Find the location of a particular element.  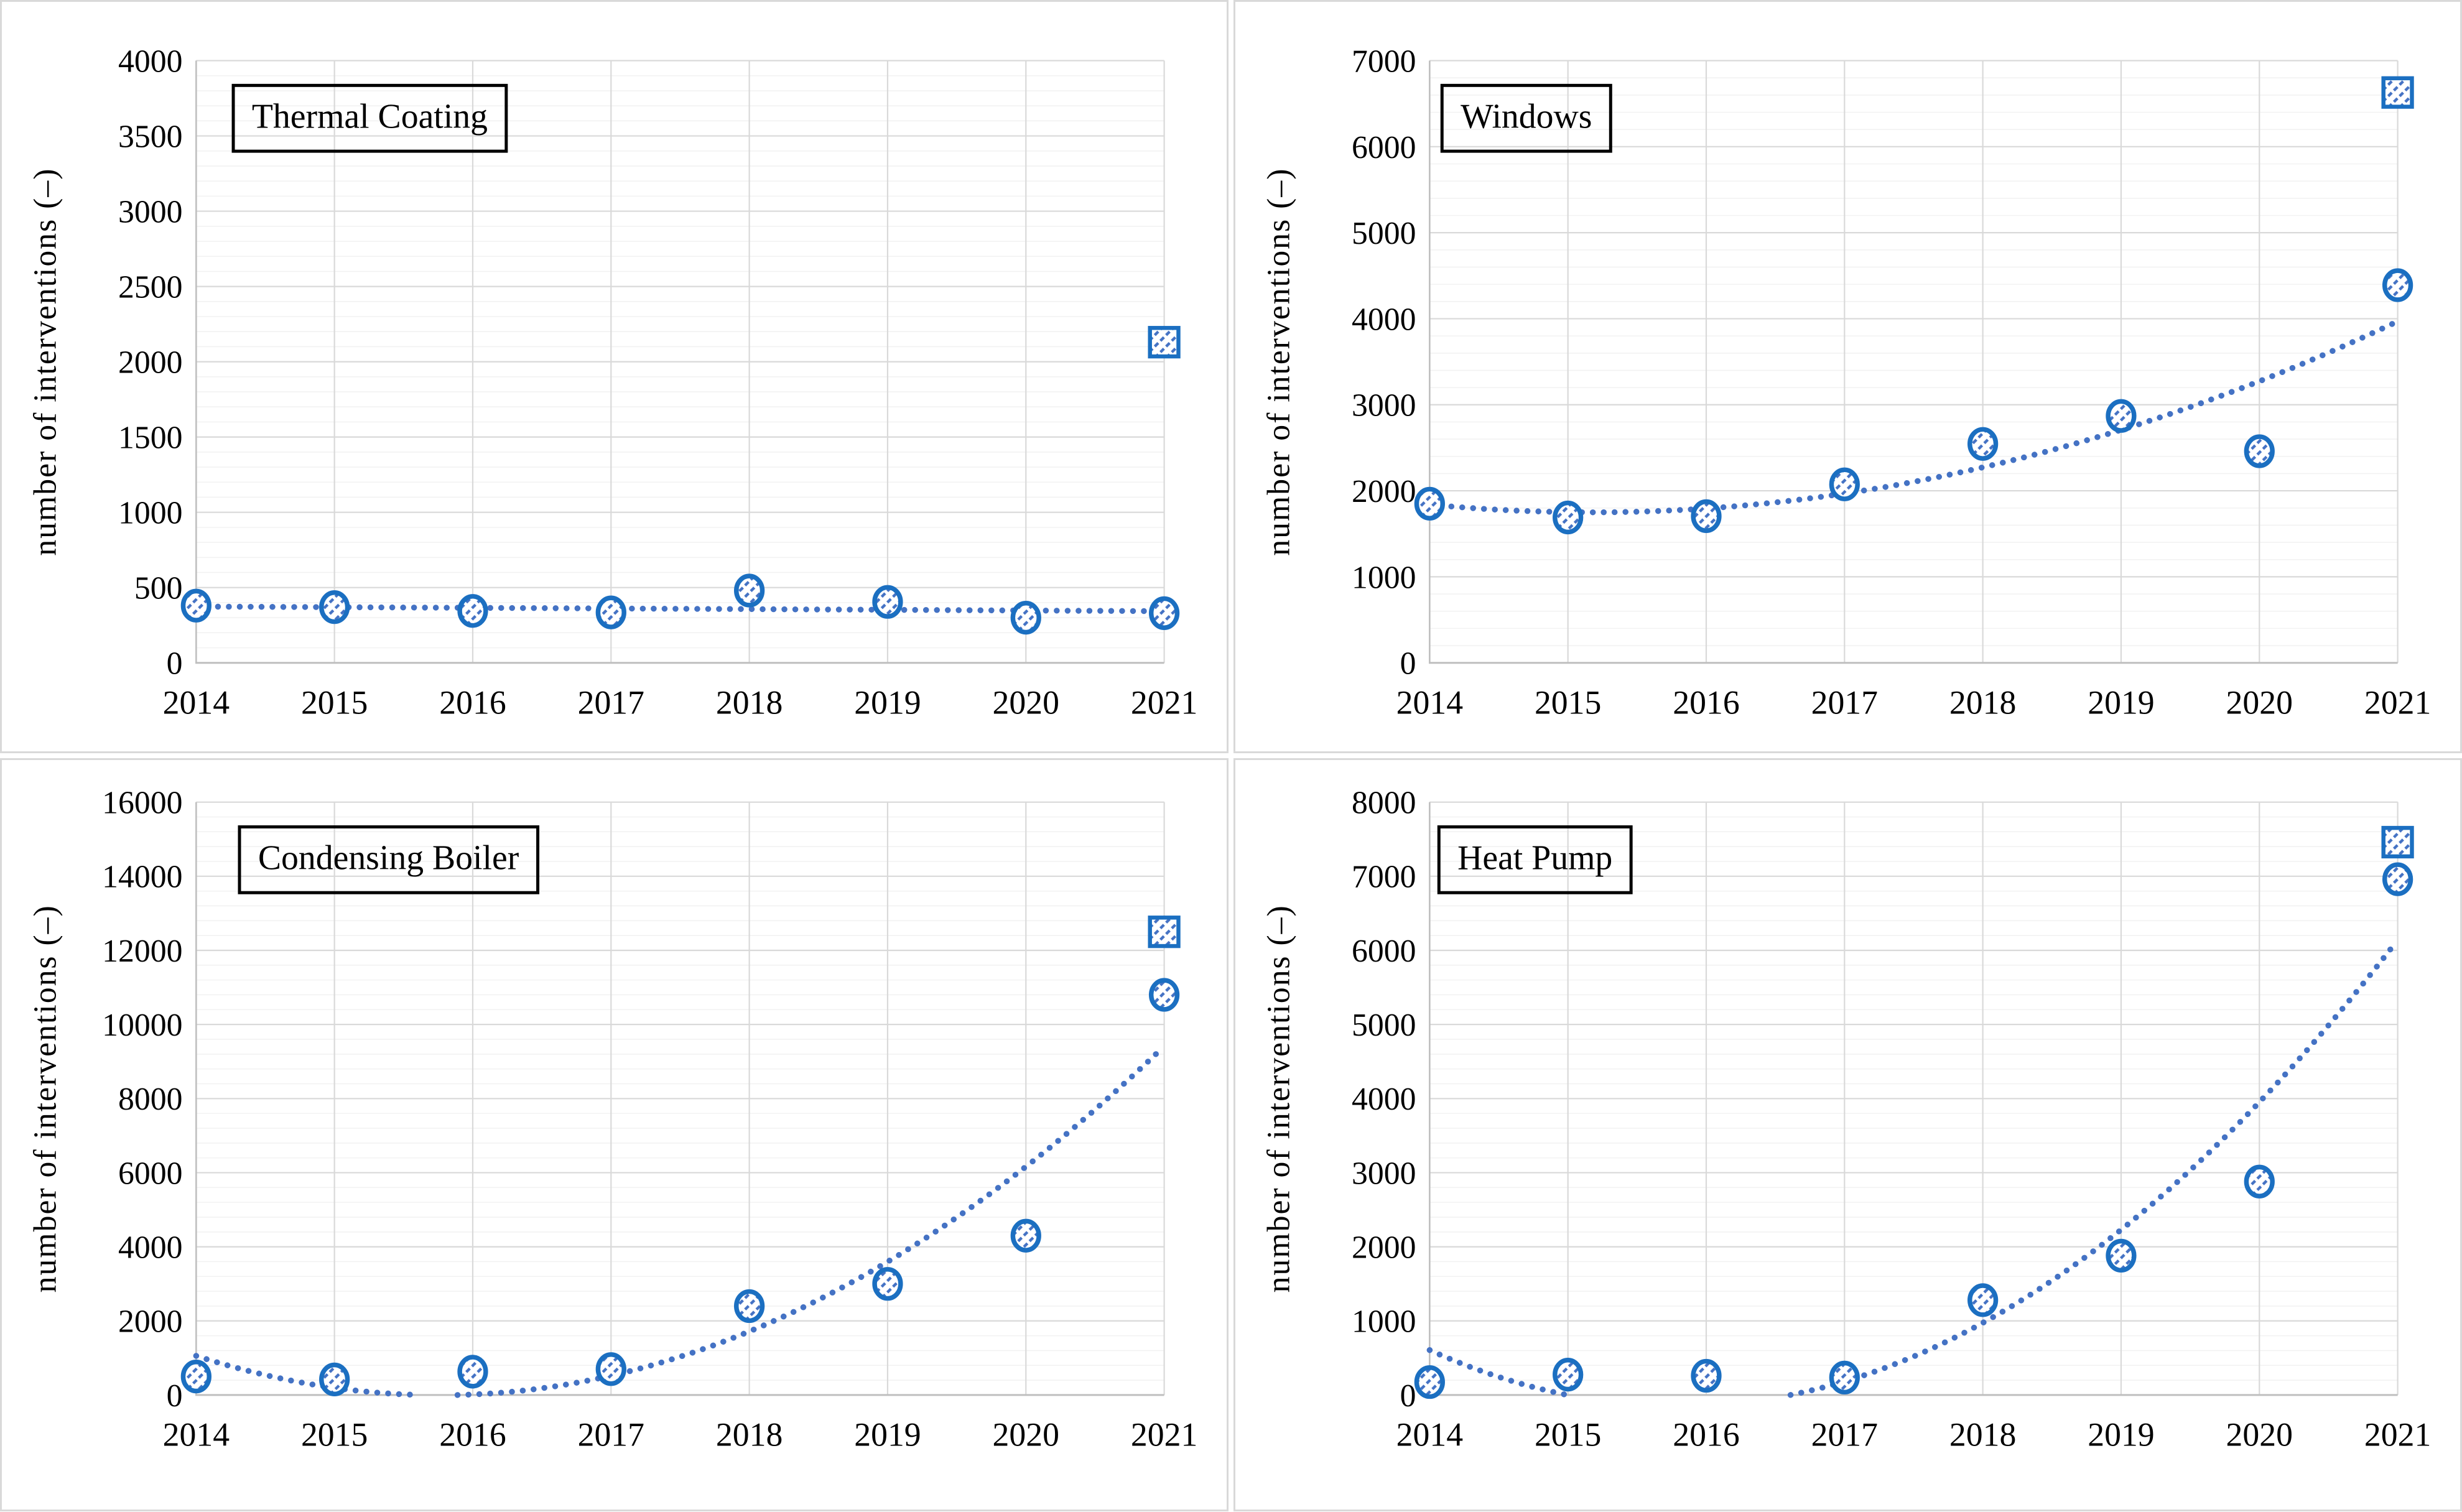

y-tick-labels: 0 1000 2000 3000 4000 5000 6000 7000 8000 is located at coordinates (1384, 1100).